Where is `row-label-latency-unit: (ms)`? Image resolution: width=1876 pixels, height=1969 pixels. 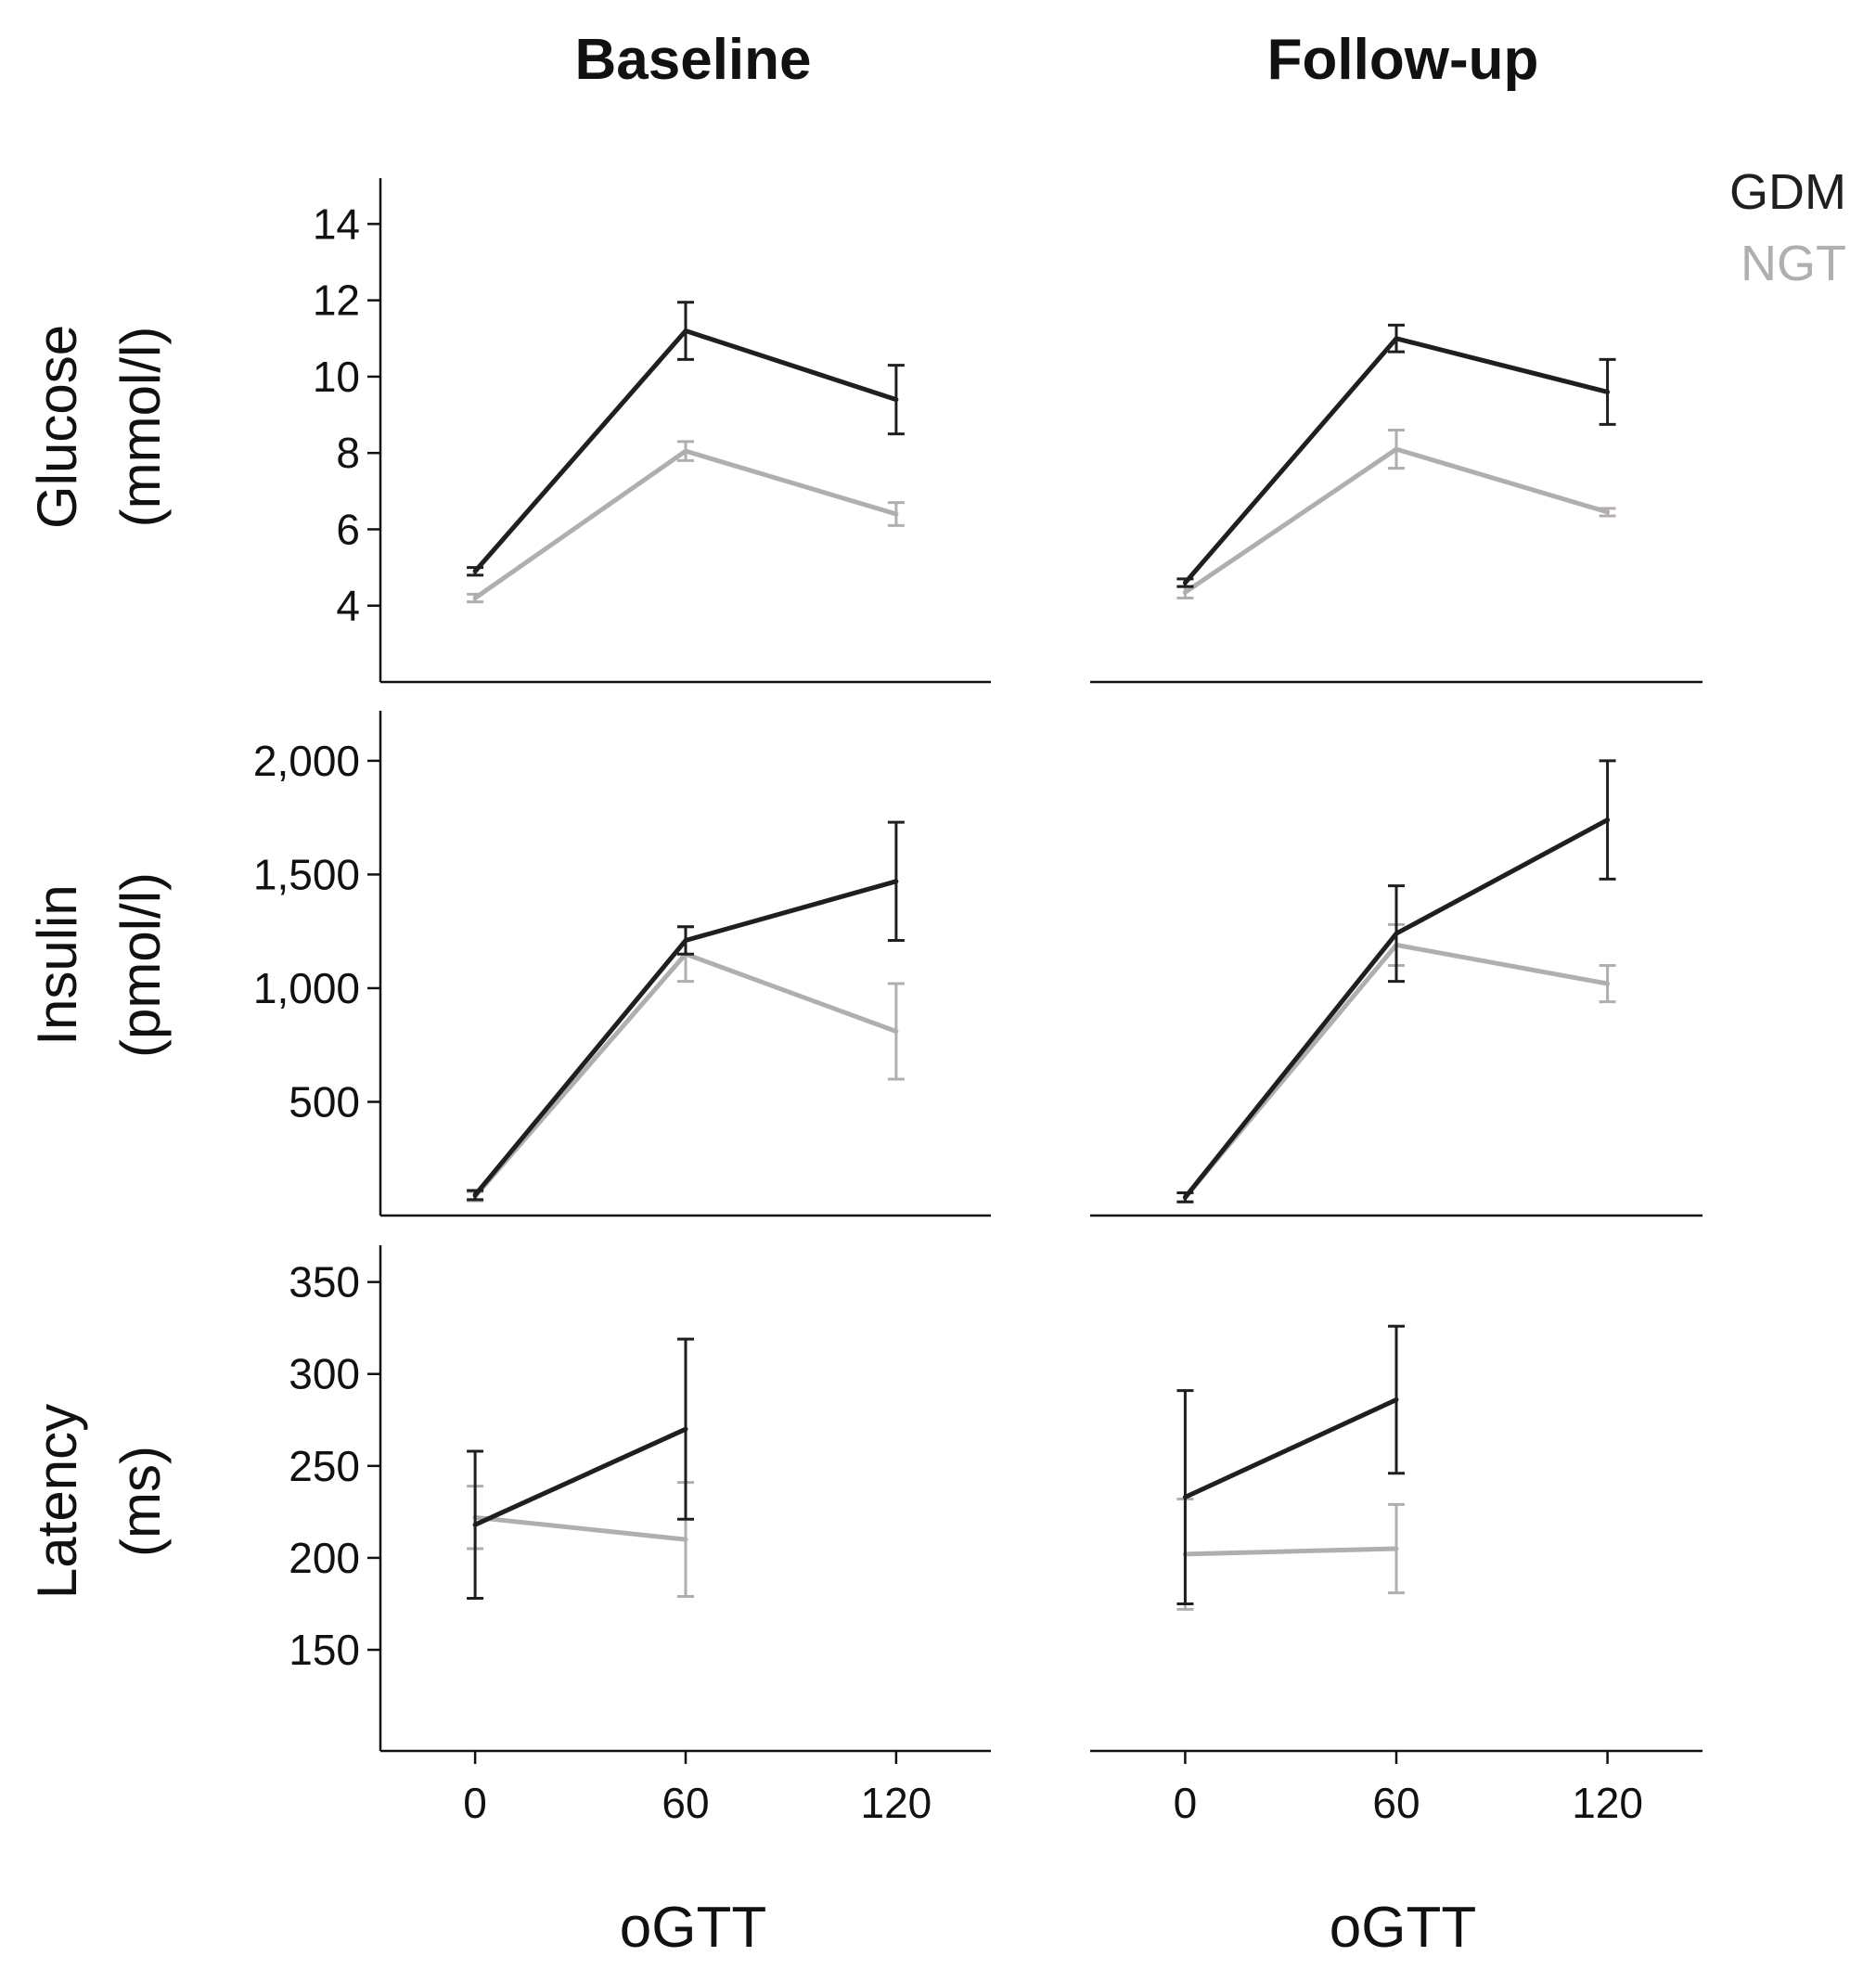
row-label-latency-unit: (ms) is located at coordinates (140, 1501).